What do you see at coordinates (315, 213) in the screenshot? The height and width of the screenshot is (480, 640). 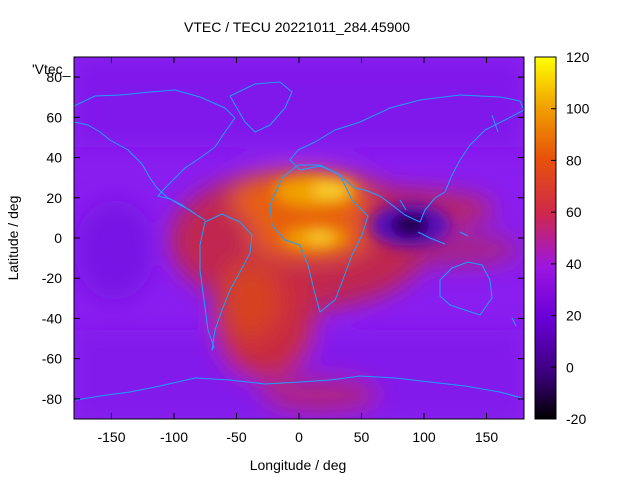 I see `heatmap-peaks` at bounding box center [315, 213].